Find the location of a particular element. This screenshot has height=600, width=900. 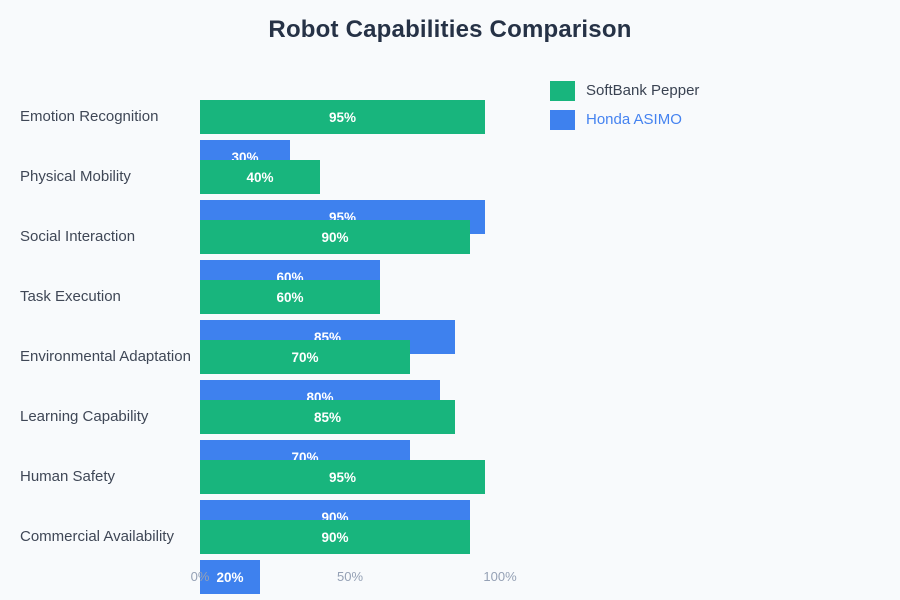

legend-label: Honda ASIMO is located at coordinates (634, 119).